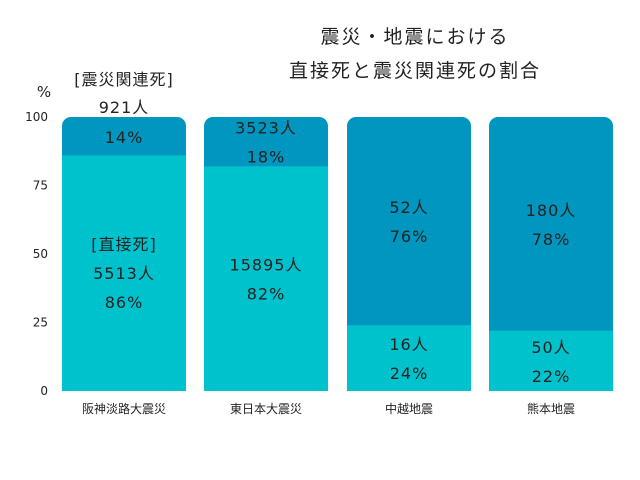 Image resolution: width=640 pixels, height=480 pixels. Describe the element at coordinates (409, 236) in the screenshot. I see `data-label-percent: 76%` at that location.